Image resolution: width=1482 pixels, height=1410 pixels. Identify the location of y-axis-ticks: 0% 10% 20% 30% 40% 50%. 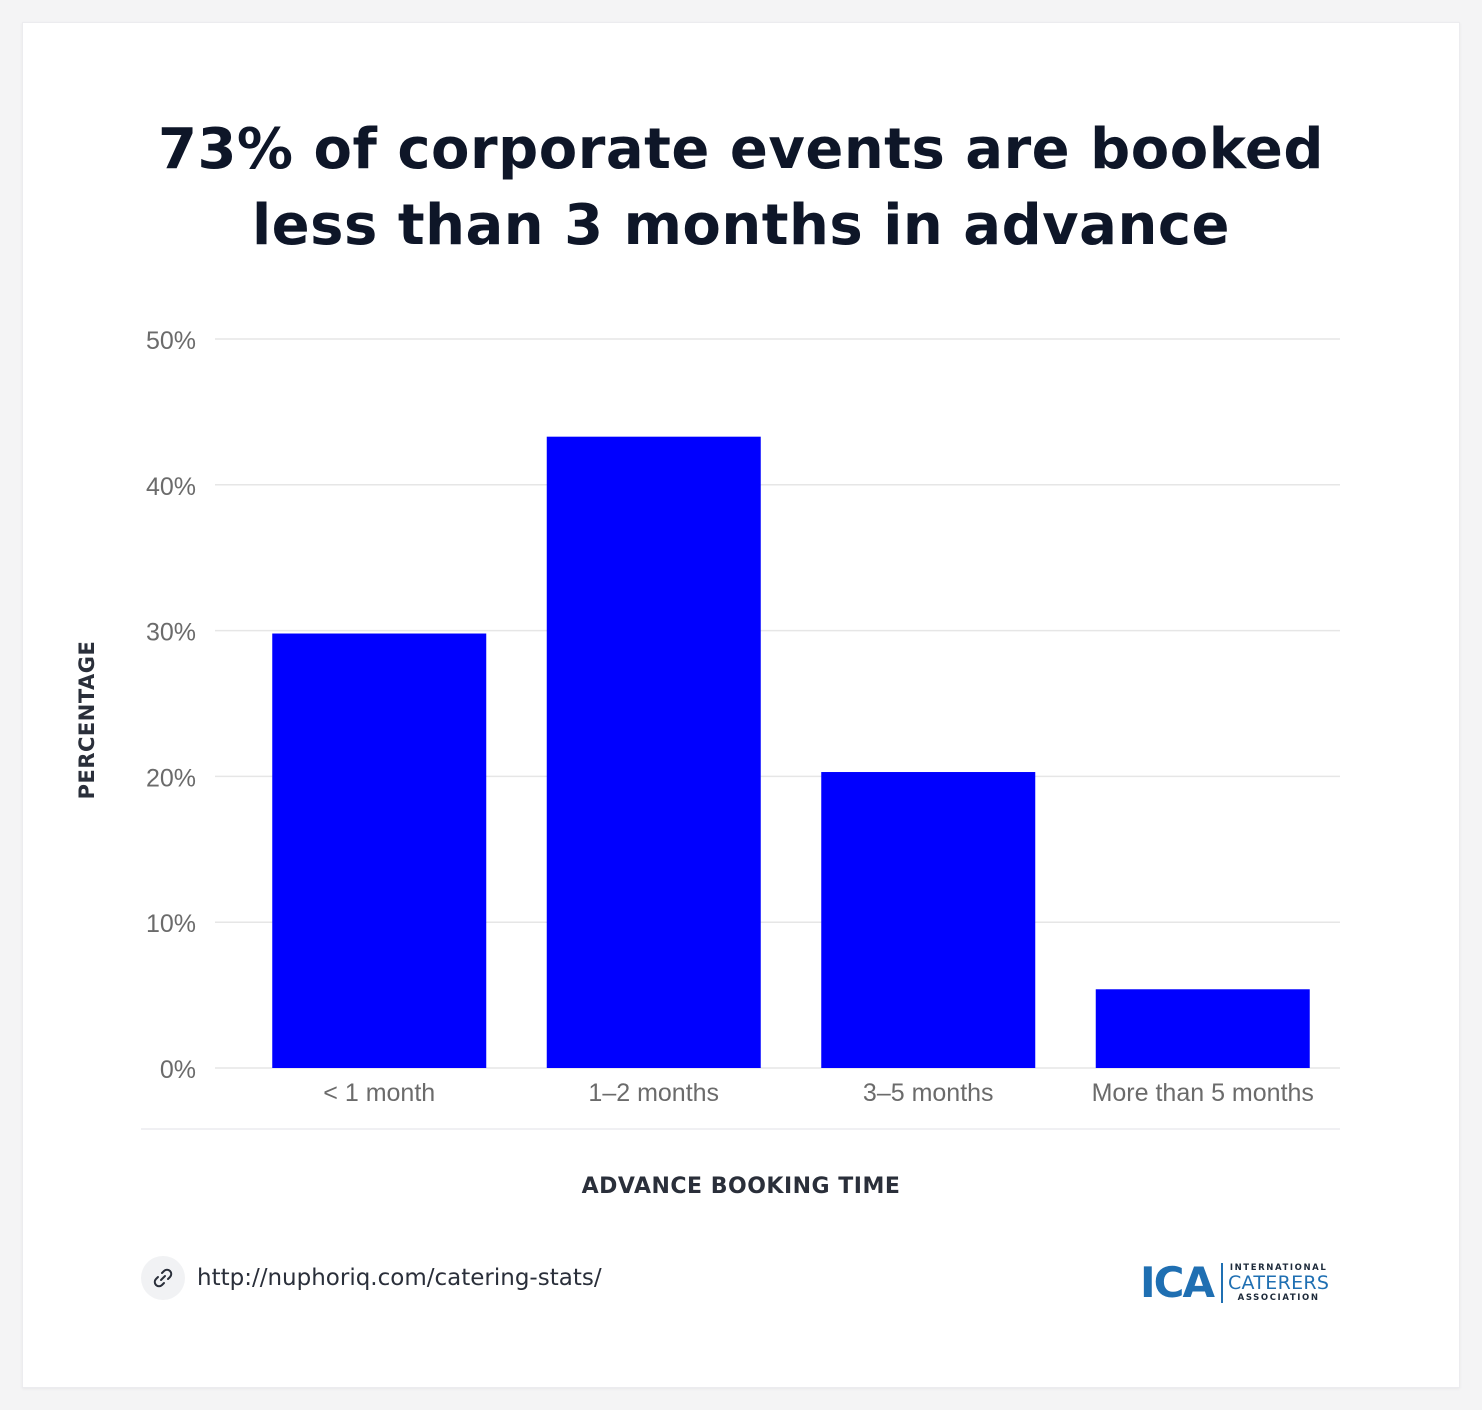
(171, 705).